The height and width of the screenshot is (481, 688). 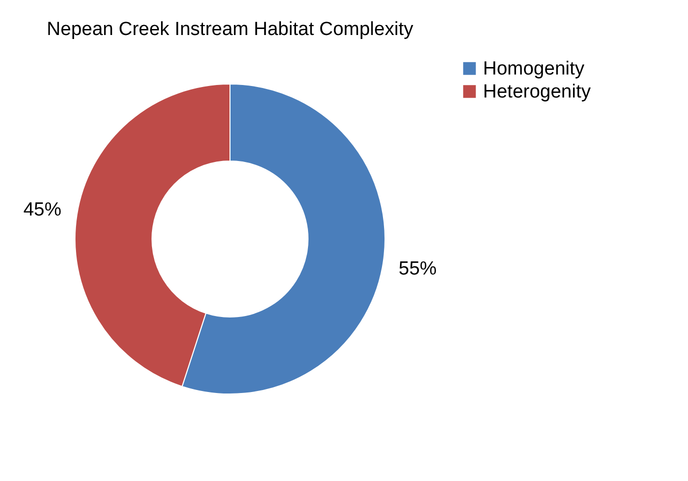 What do you see at coordinates (537, 92) in the screenshot?
I see `legend-label: Heterogenity` at bounding box center [537, 92].